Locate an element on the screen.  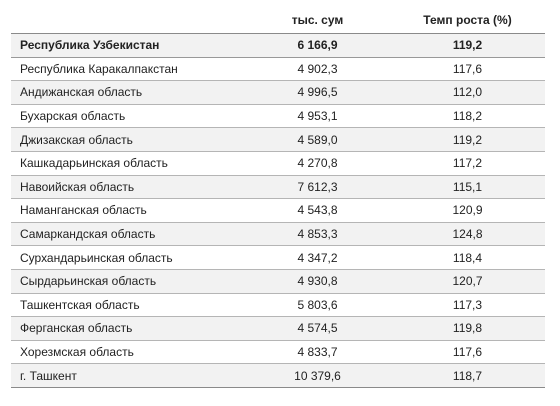
growth-rate-cell: 124,8 is located at coordinates (467, 234).